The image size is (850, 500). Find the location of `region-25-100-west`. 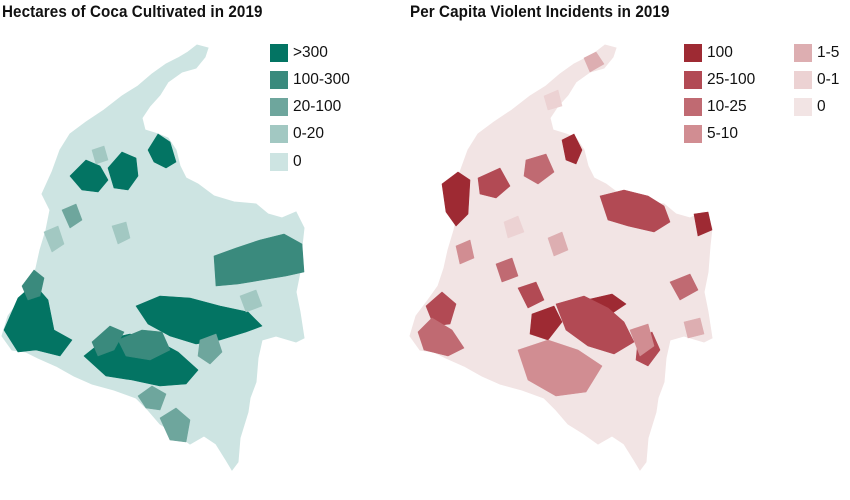

region-25-100-west is located at coordinates (494, 183).